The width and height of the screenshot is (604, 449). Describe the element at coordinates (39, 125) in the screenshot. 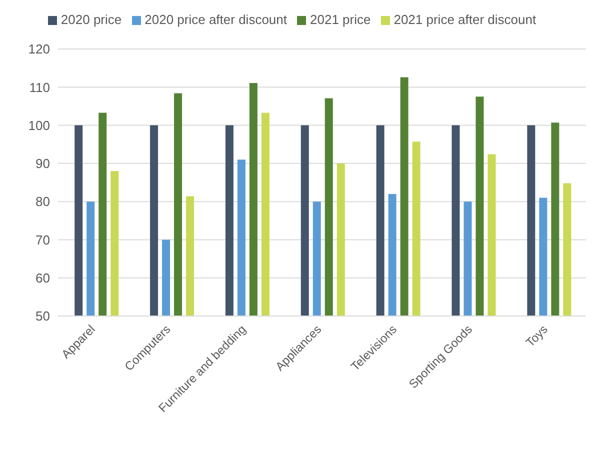

I see `y-tick-label: 100` at that location.